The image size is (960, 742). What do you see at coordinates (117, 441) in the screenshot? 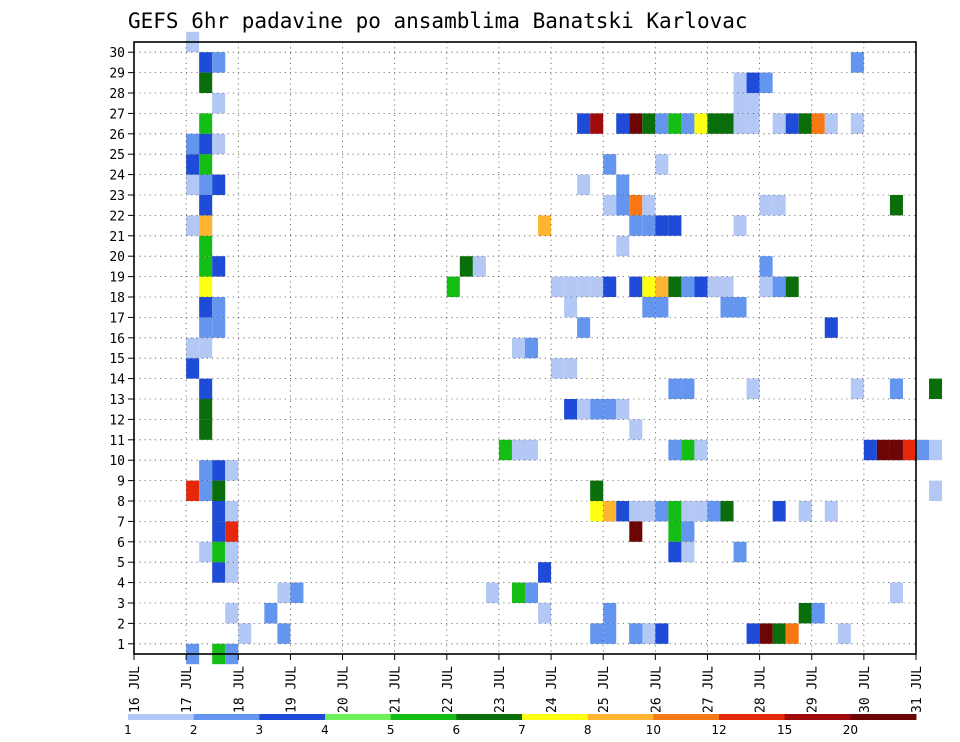
I see `y-tick-label: 11` at bounding box center [117, 441].